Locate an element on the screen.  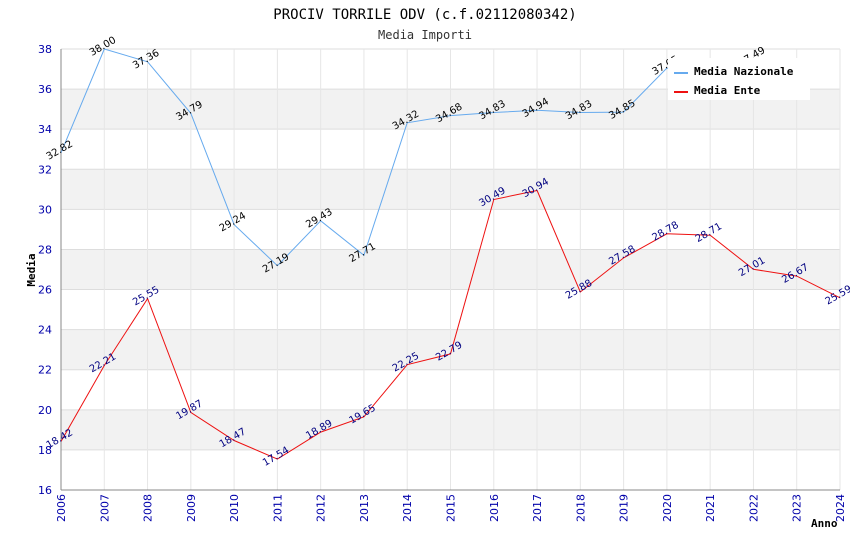
x-tick-label: 2020 is located at coordinates (667, 508).